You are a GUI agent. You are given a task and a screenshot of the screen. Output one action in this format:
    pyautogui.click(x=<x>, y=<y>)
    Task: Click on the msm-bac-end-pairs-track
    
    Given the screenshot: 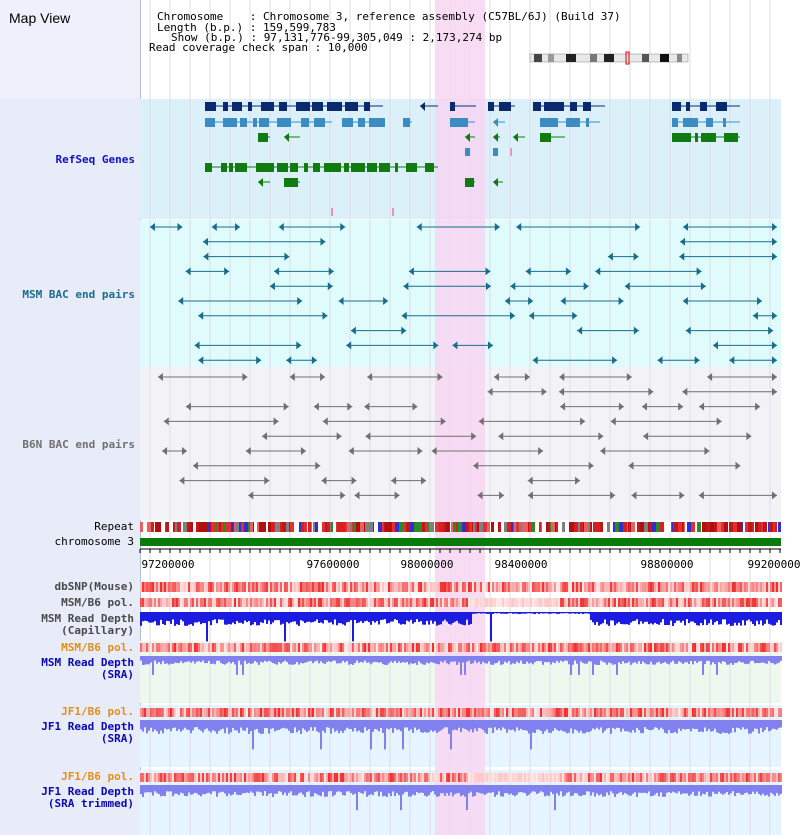 What is the action you would take?
    pyautogui.click(x=463, y=294)
    